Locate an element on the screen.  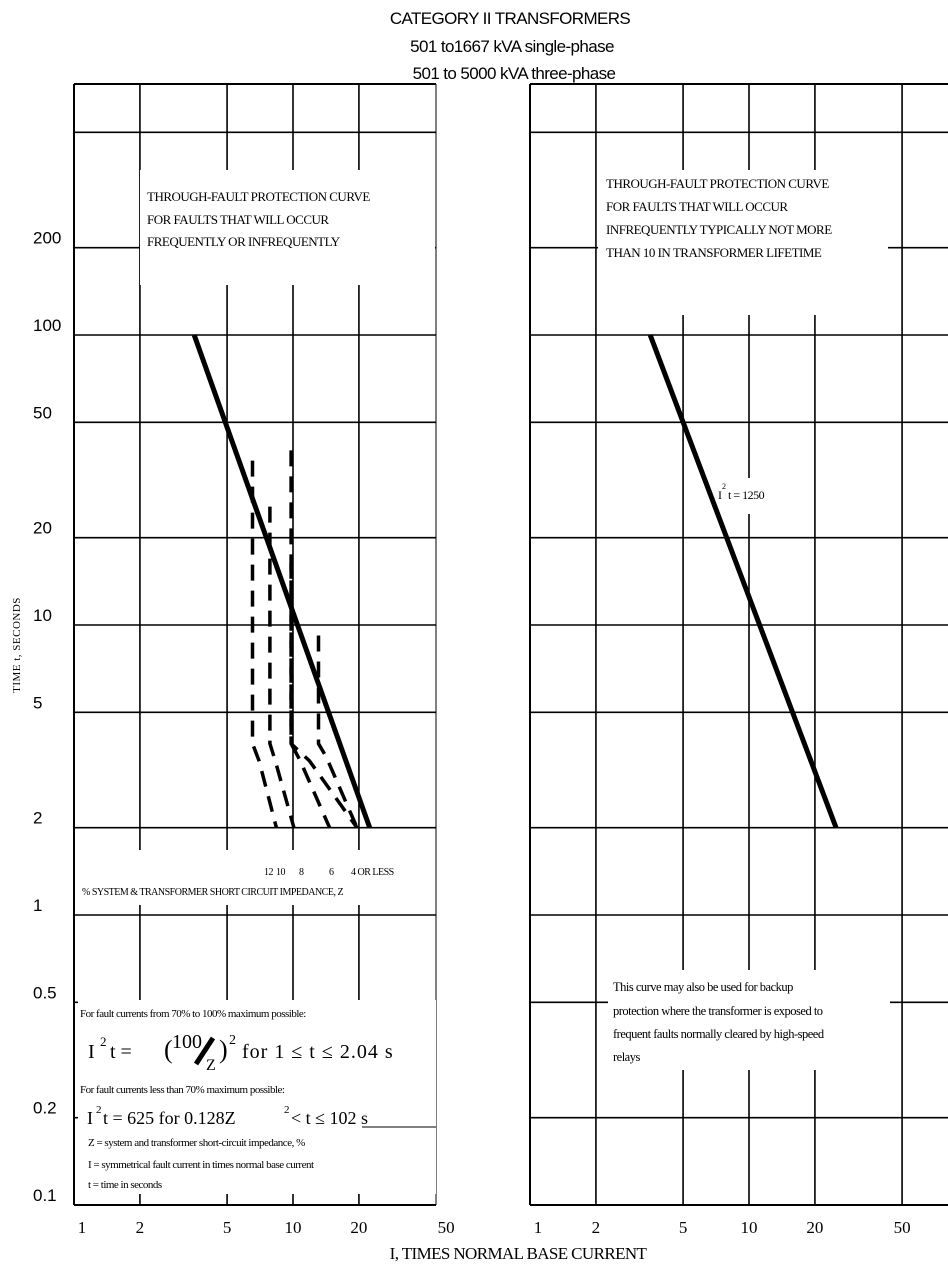
formula-1-power: 2 is located at coordinates (232, 1040).